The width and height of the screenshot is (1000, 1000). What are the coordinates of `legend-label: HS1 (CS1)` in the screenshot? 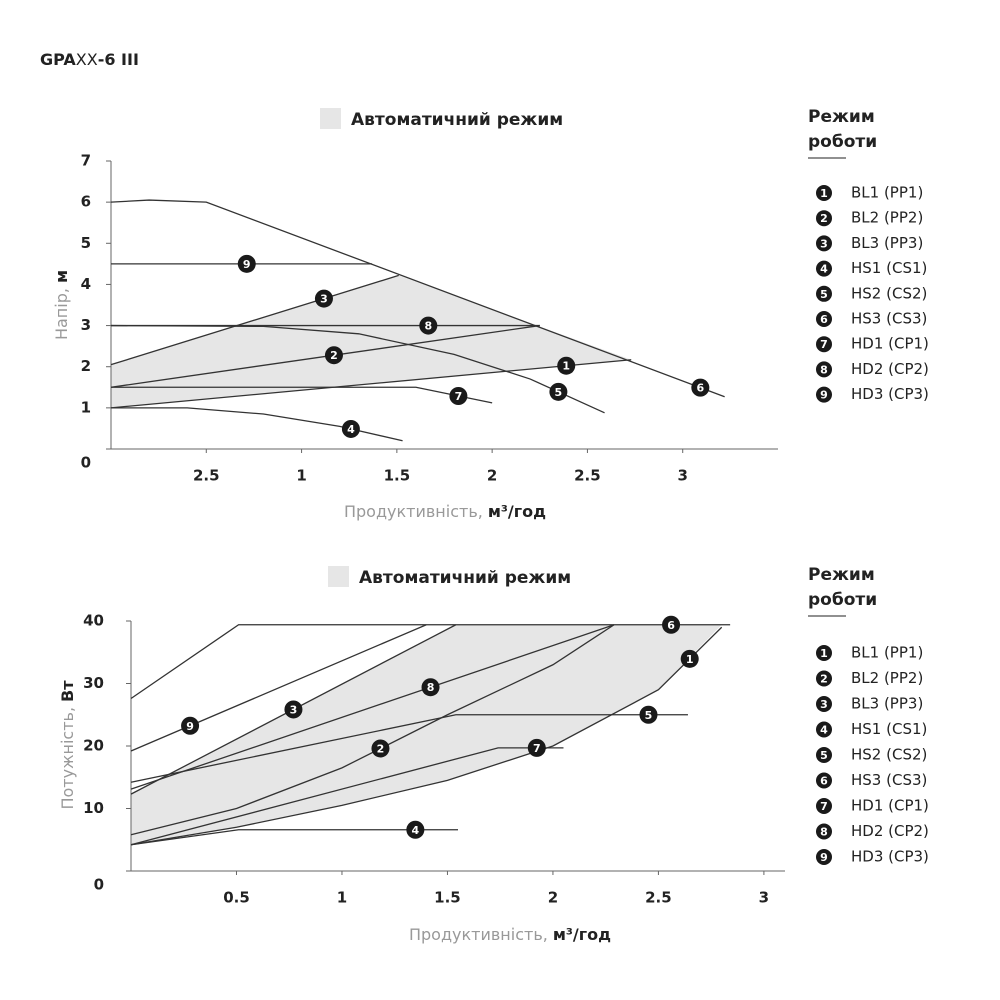 It's located at (889, 729).